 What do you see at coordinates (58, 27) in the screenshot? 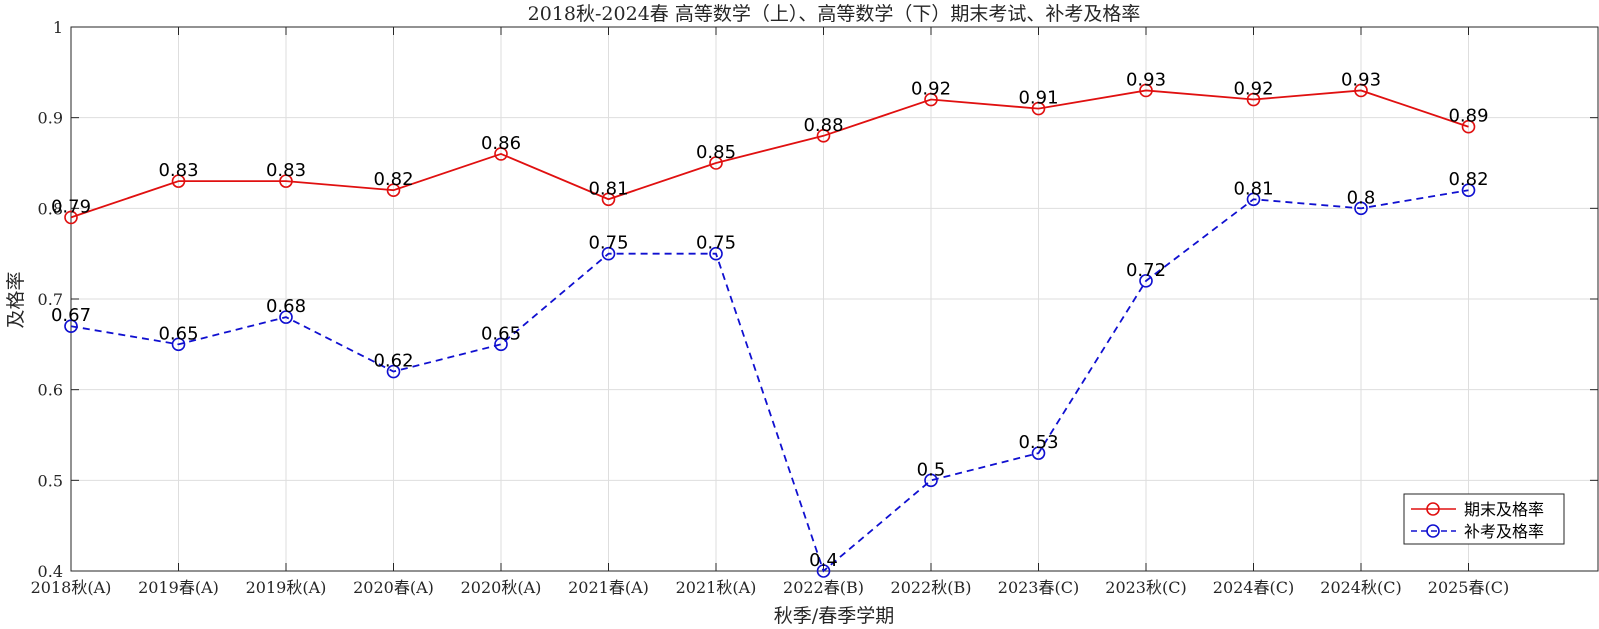
I see `y-tick-label: 1` at bounding box center [58, 27].